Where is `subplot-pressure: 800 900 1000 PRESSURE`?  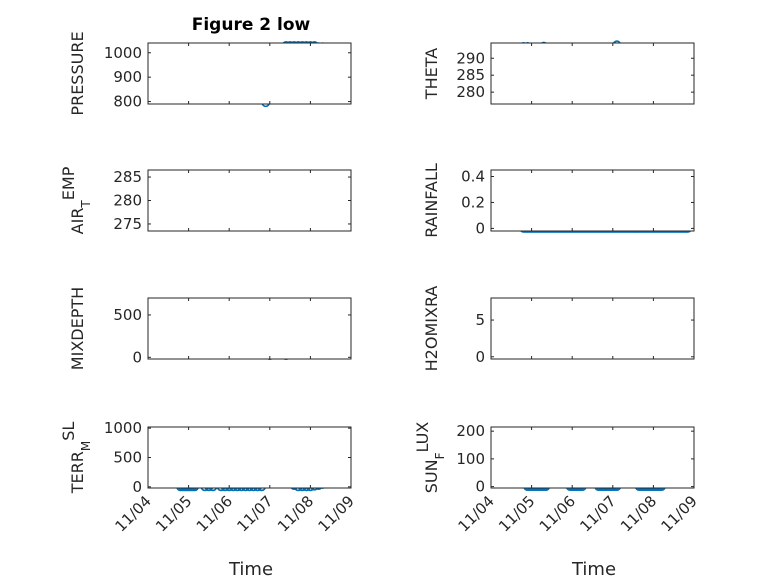
subplot-pressure: 800 900 1000 PRESSURE is located at coordinates (210, 73).